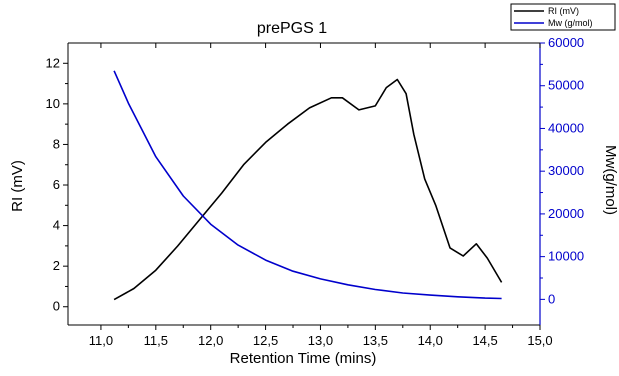 This screenshot has width=619, height=376. Describe the element at coordinates (265, 340) in the screenshot. I see `x-tick-label: 12,5` at that location.